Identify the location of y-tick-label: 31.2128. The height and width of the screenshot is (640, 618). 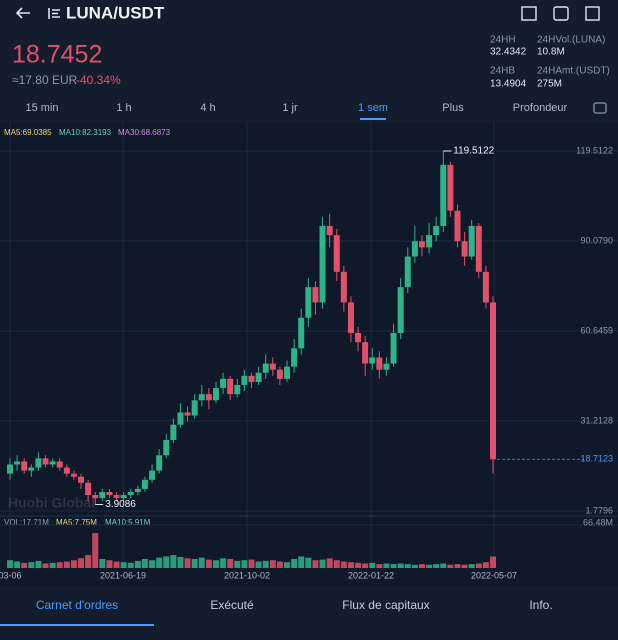
(596, 420).